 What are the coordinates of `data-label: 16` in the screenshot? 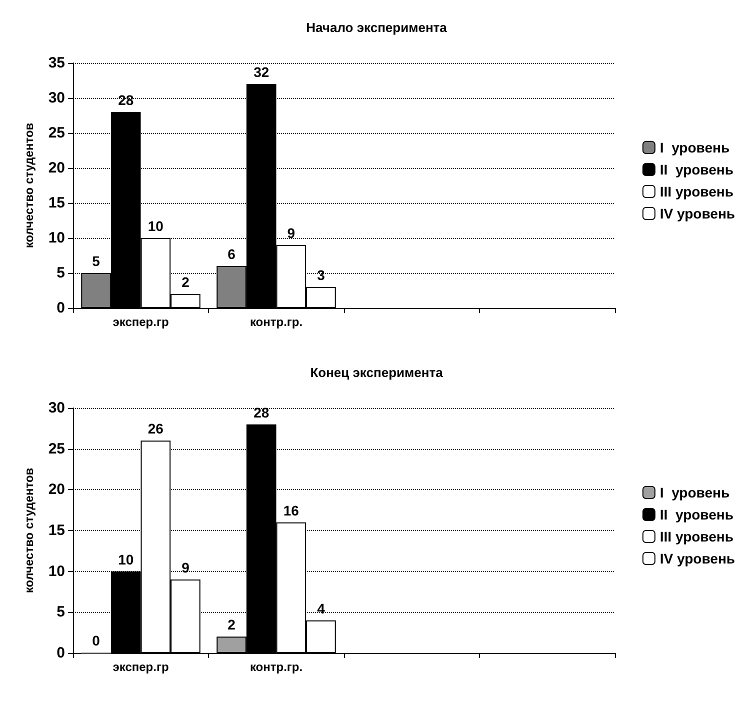 It's located at (291, 510).